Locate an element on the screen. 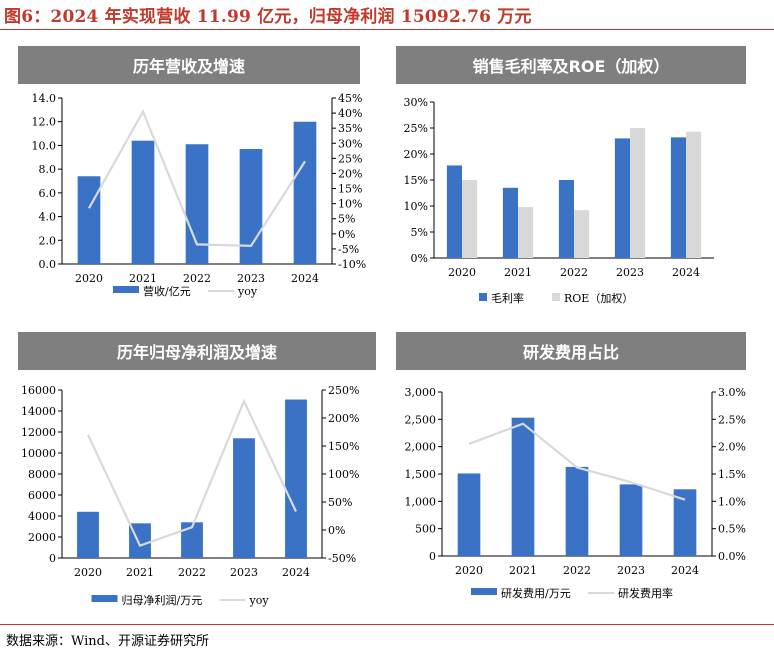 The image size is (774, 654). margin-banner: 销售毛利率及ROE（加权） is located at coordinates (571, 65).